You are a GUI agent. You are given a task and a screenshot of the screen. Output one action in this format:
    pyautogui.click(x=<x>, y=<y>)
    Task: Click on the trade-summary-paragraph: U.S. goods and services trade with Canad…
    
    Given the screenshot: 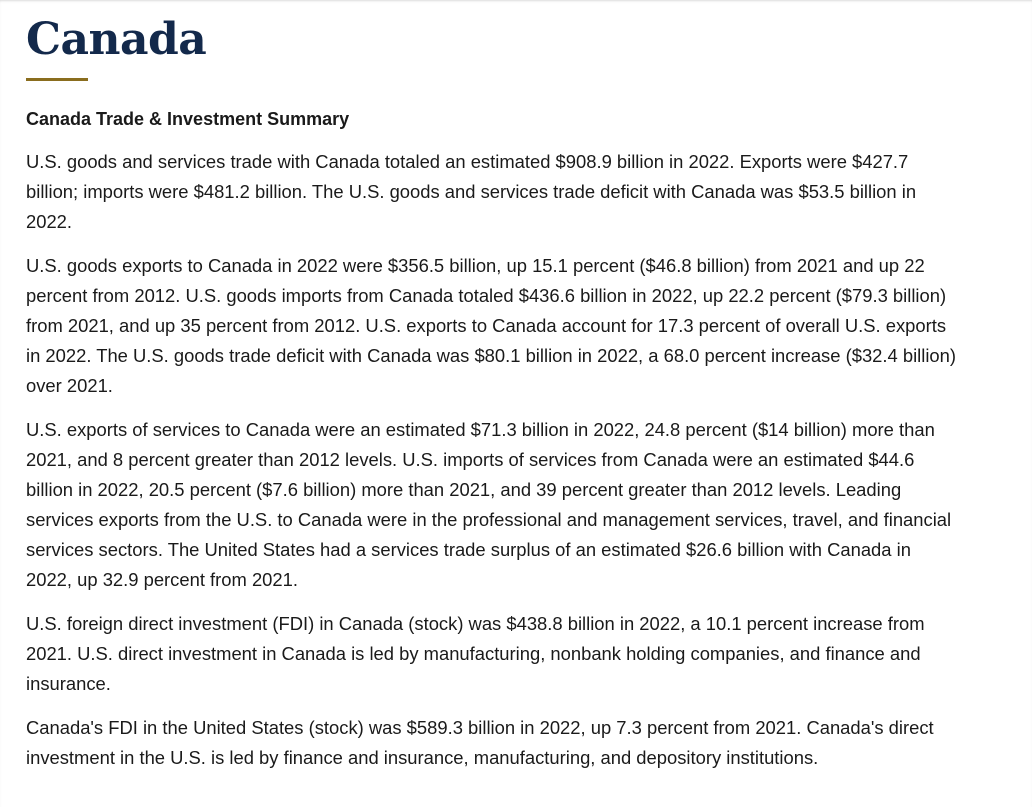 What is the action you would take?
    pyautogui.click(x=471, y=191)
    